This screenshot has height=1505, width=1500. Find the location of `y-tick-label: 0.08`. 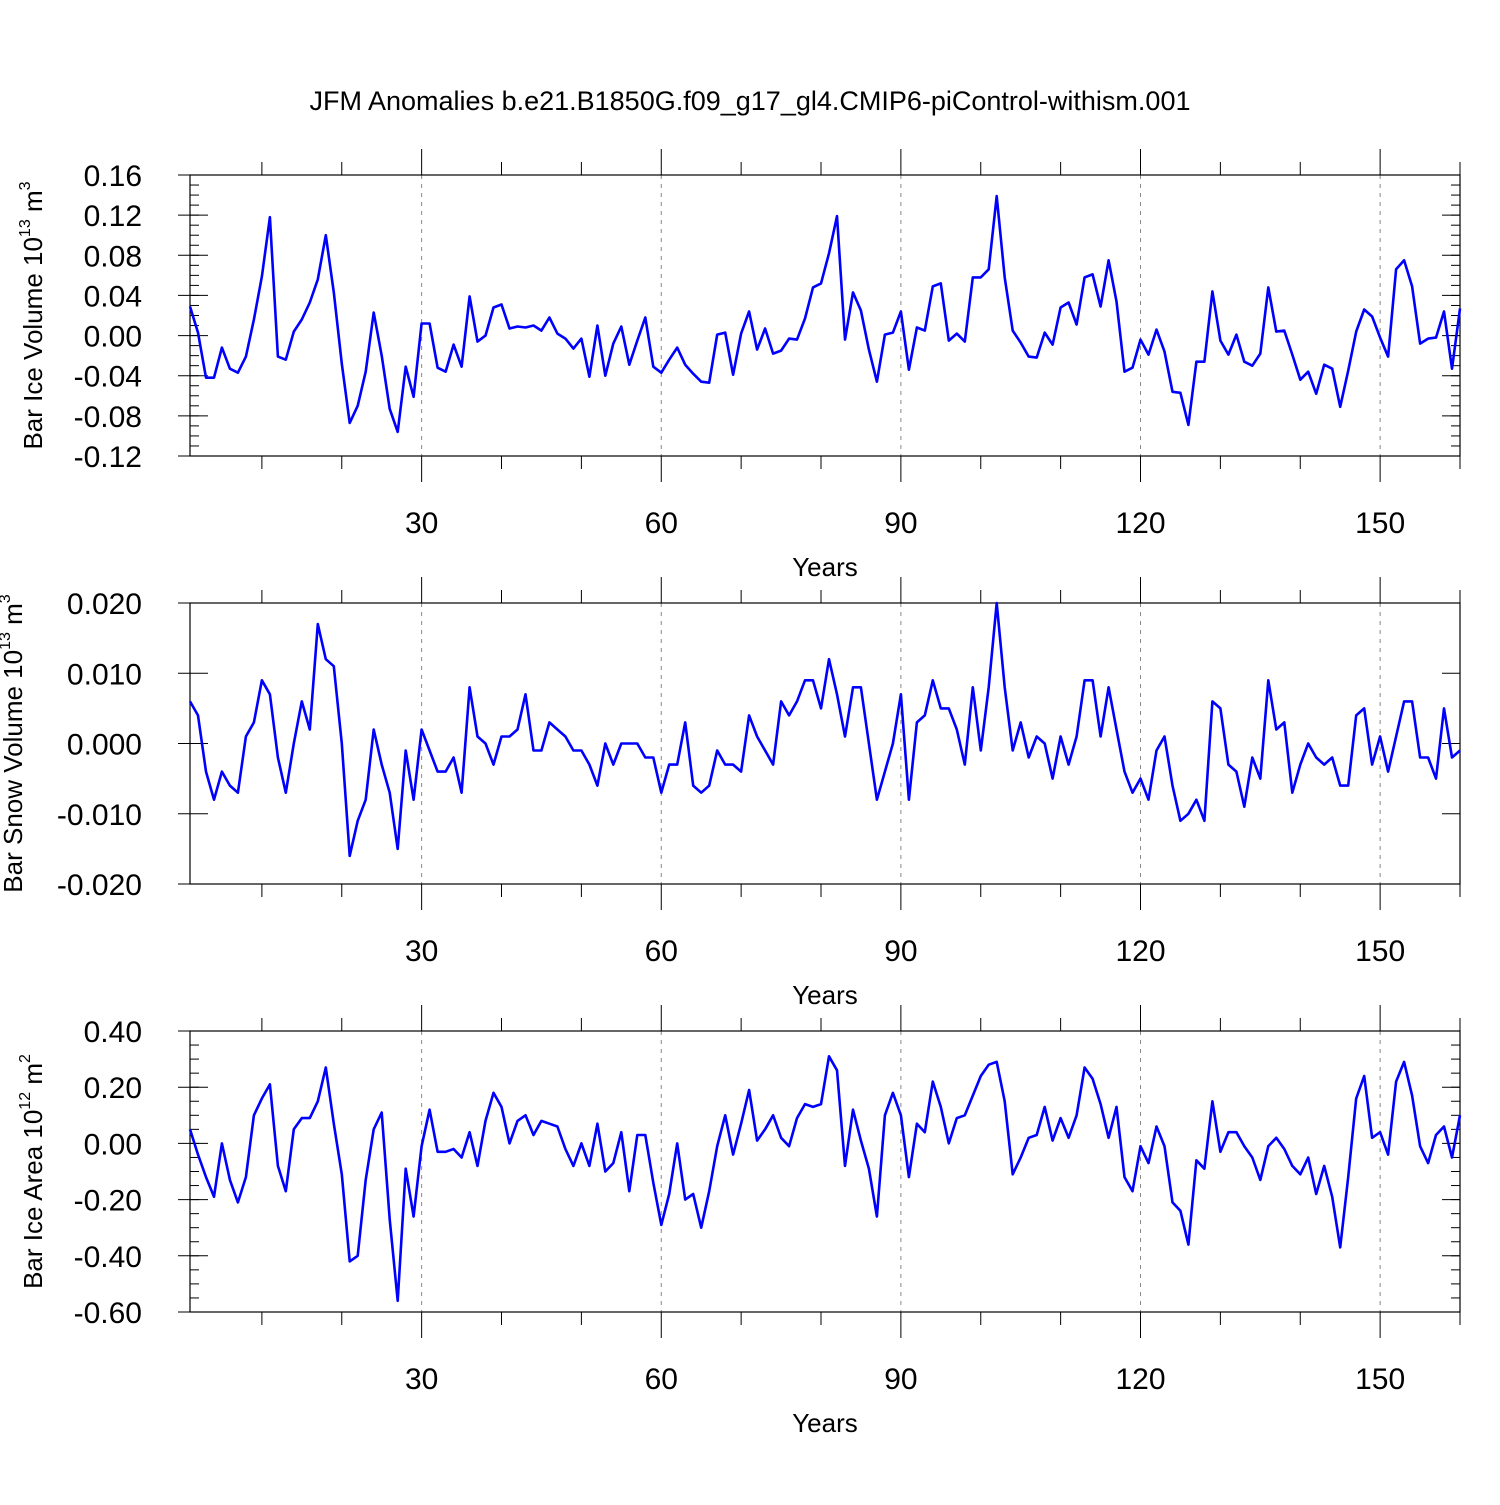

y-tick-label: 0.08 is located at coordinates (113, 256).